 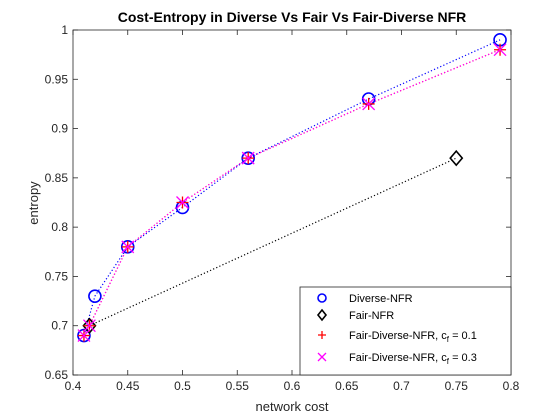 I want to click on x-tick-label: 0.8, so click(x=511, y=386).